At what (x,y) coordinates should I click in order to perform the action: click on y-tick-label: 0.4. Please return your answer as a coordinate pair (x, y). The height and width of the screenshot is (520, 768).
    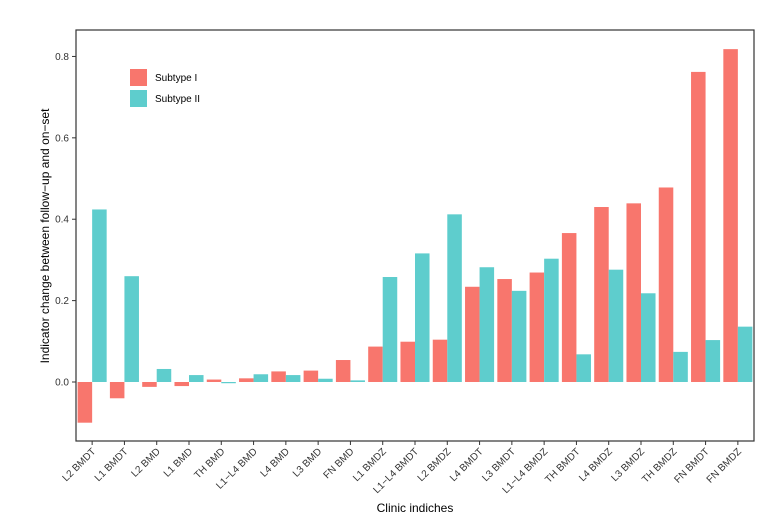
    Looking at the image, I should click on (62, 220).